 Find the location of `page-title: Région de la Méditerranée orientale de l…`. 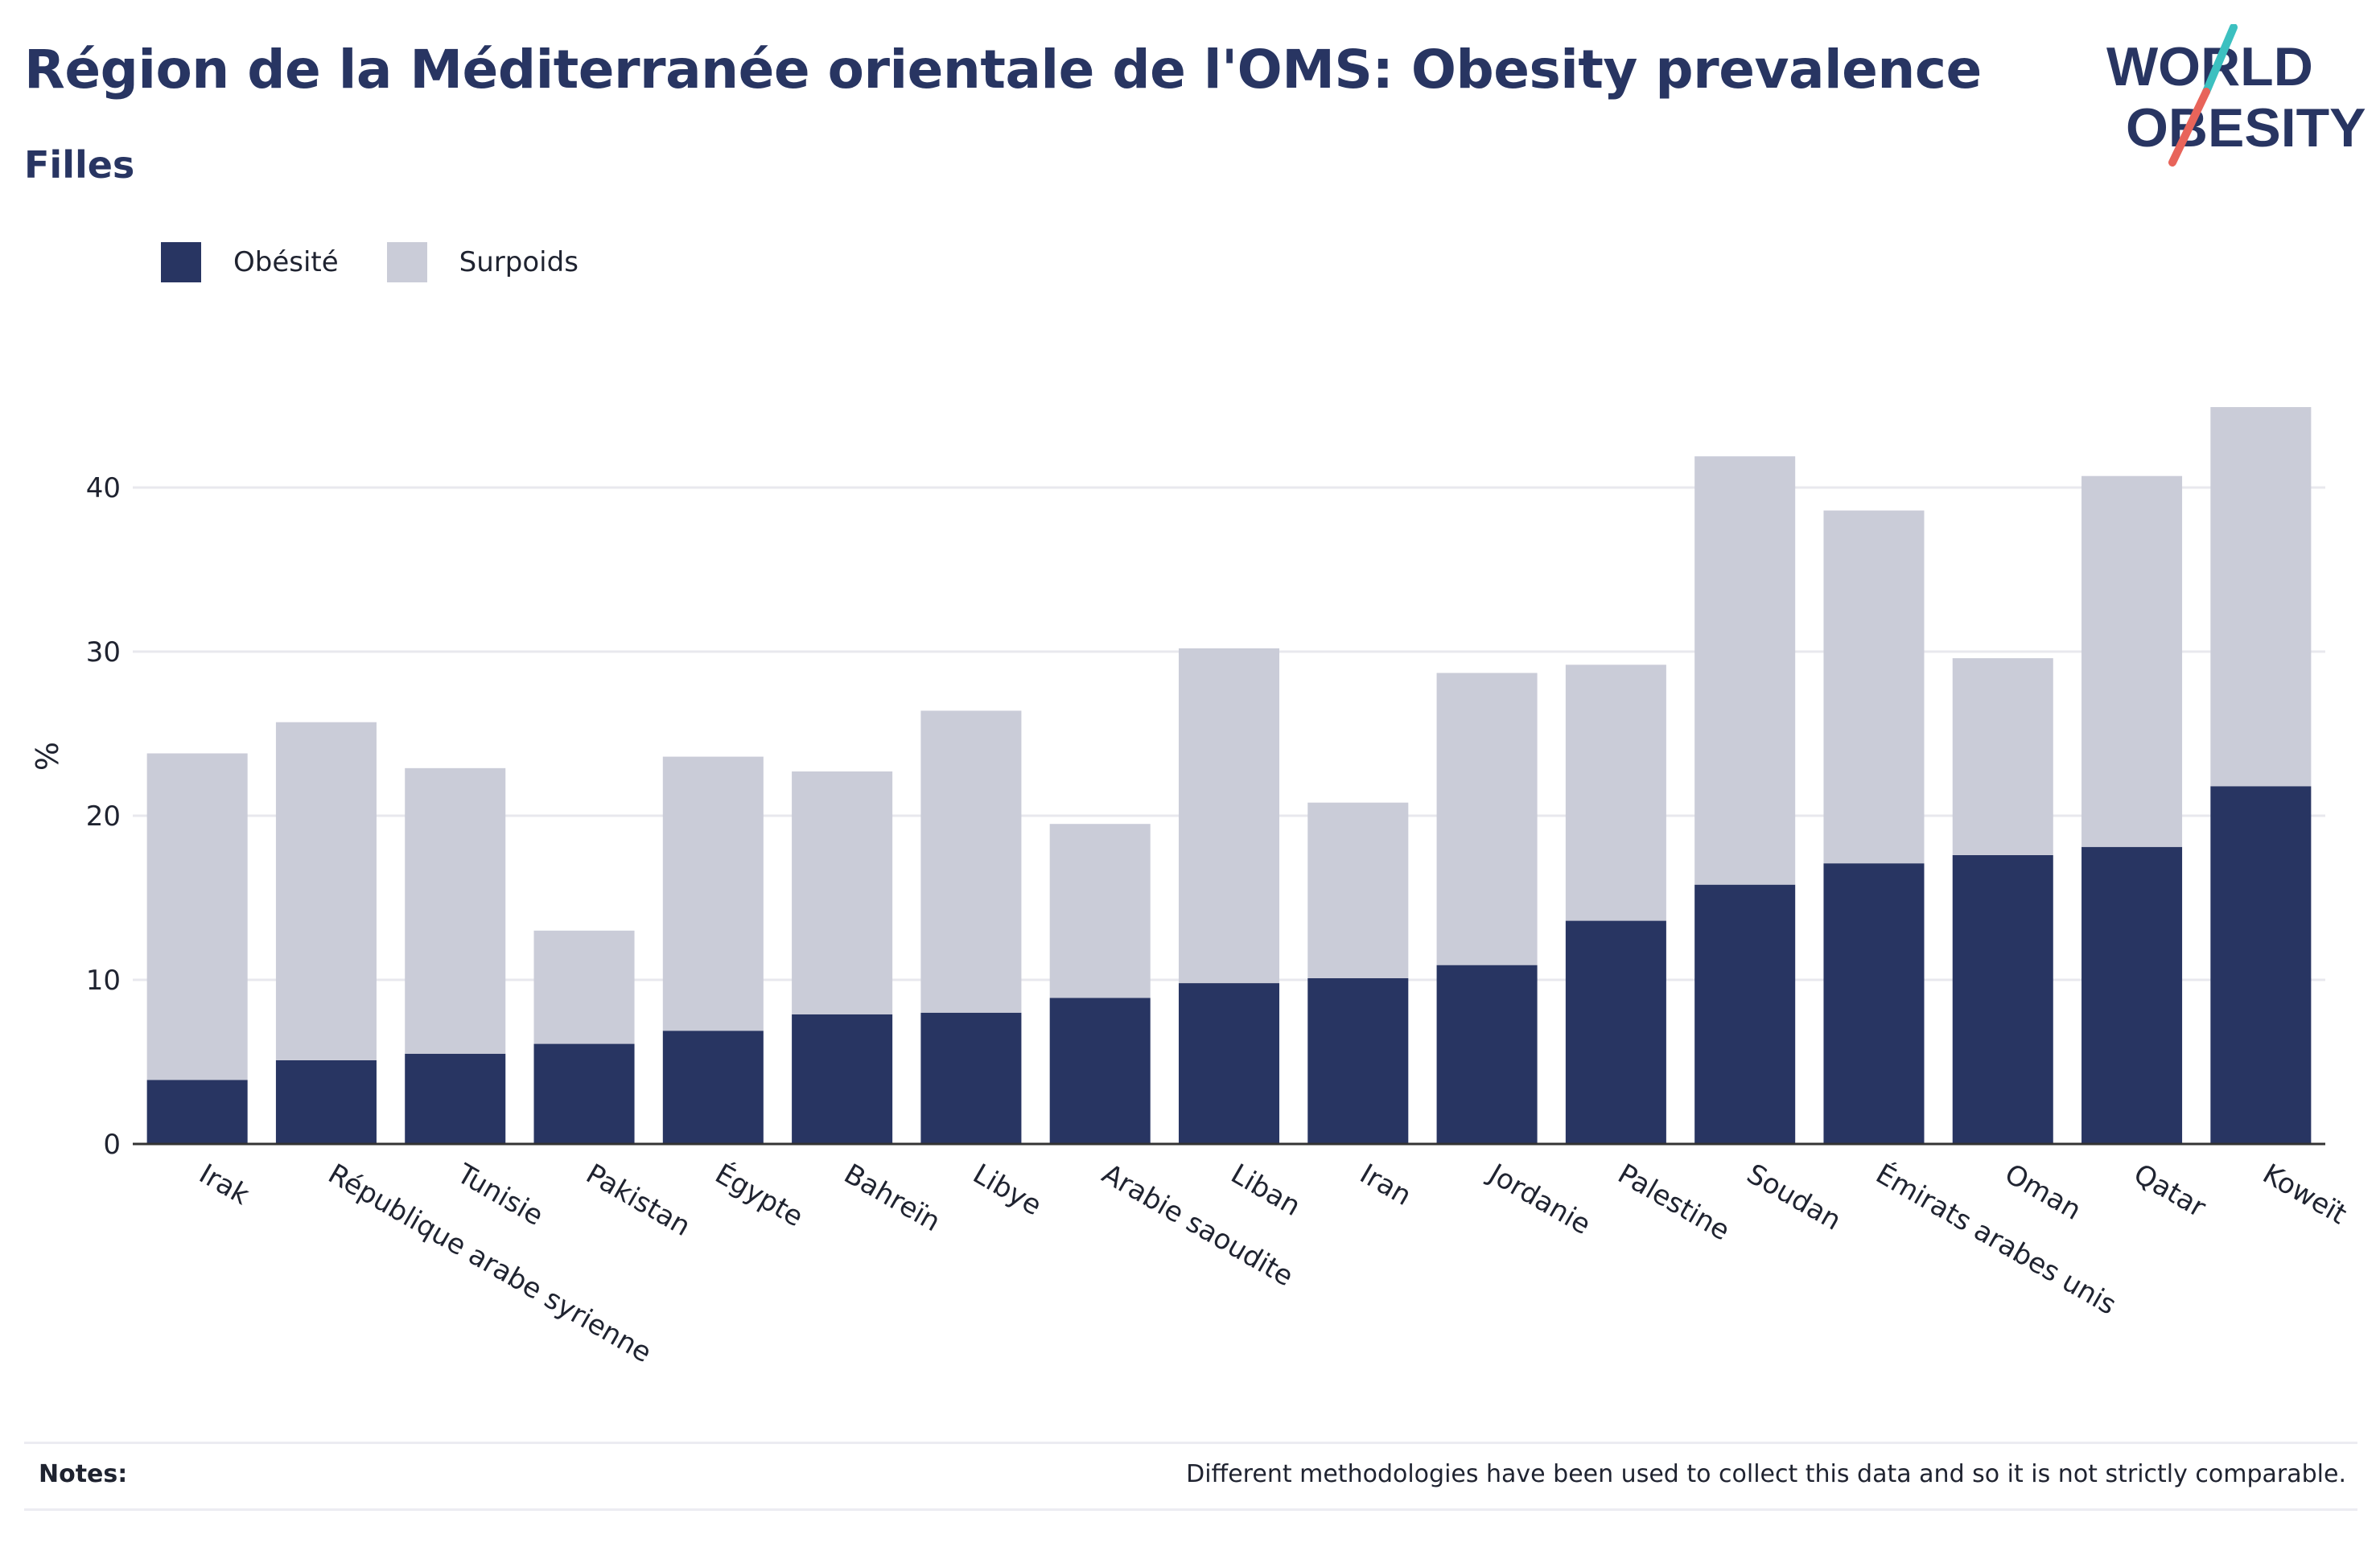

page-title: Région de la Méditerranée orientale de l… is located at coordinates (1003, 70).